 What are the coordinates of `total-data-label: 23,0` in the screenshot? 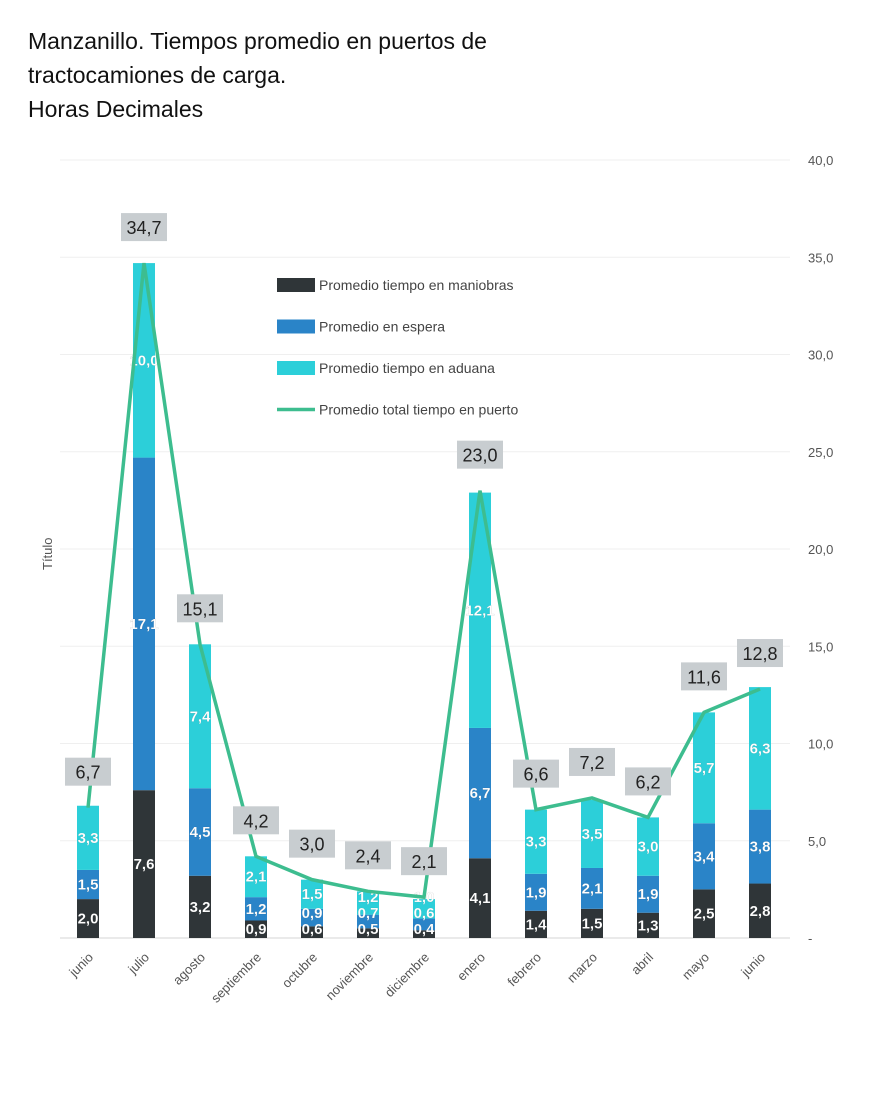 It's located at (479, 456).